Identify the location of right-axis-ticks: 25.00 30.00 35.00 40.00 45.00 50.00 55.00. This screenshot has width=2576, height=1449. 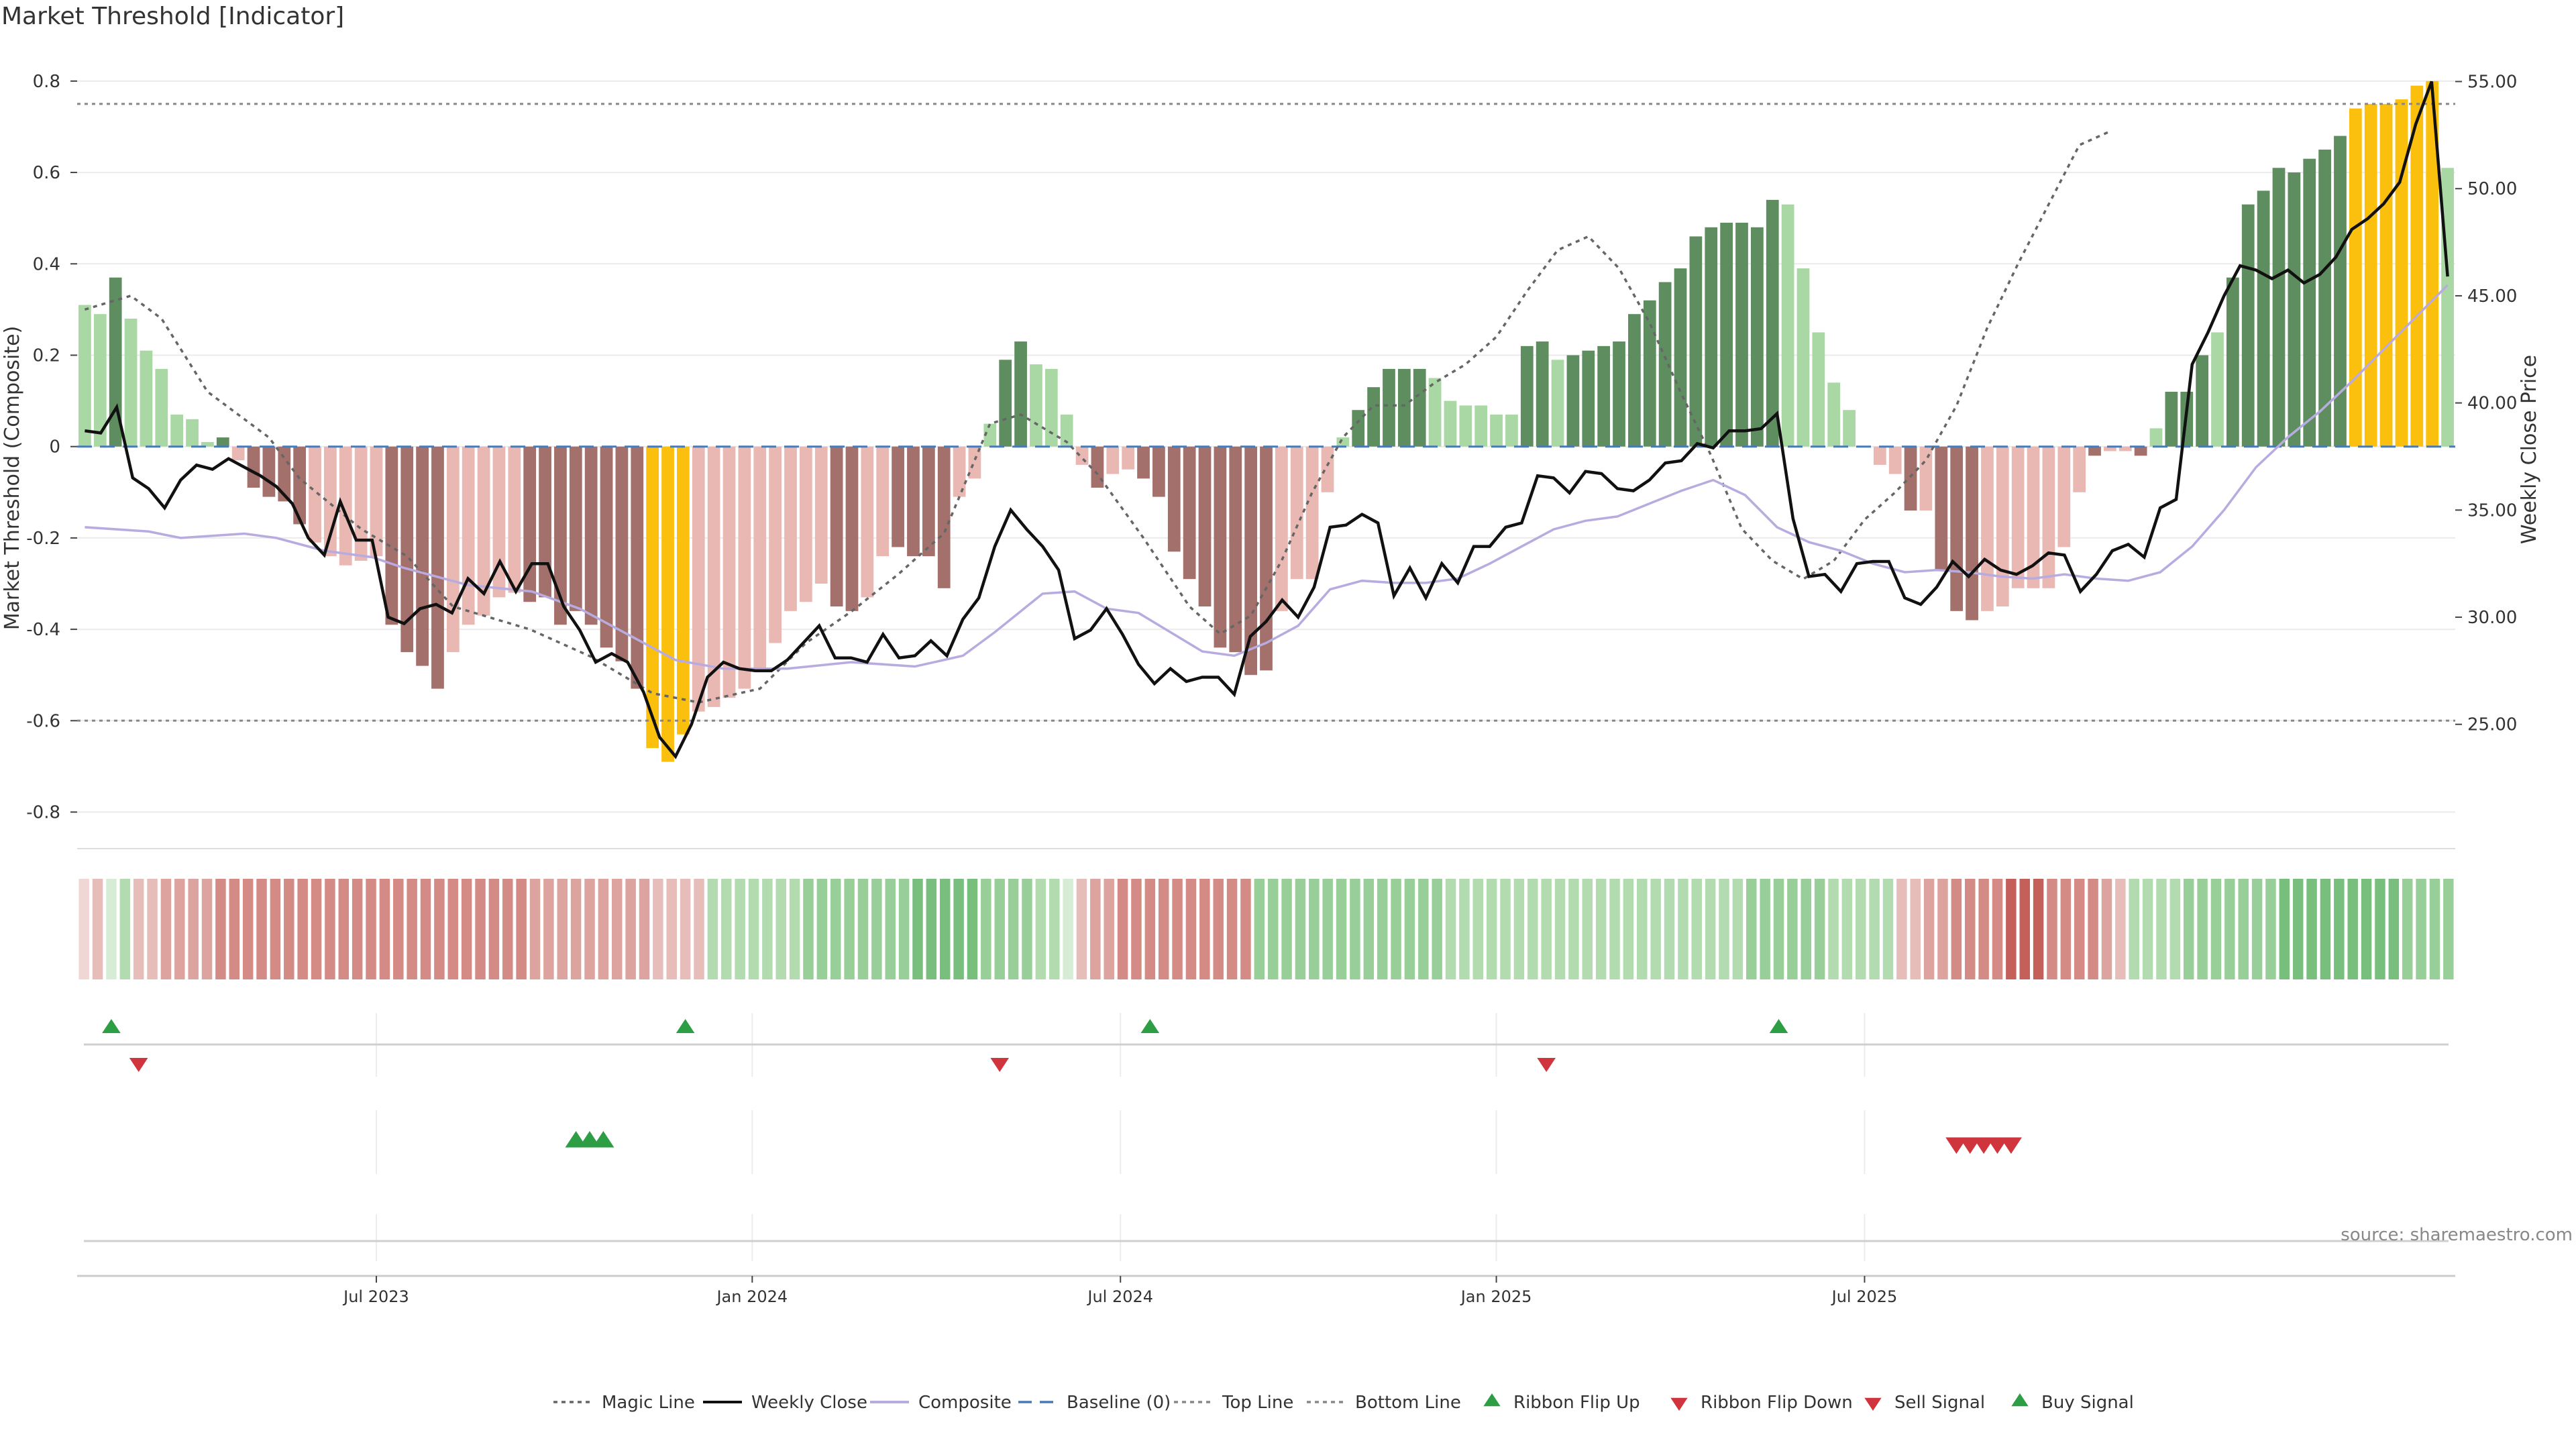
(2486, 403).